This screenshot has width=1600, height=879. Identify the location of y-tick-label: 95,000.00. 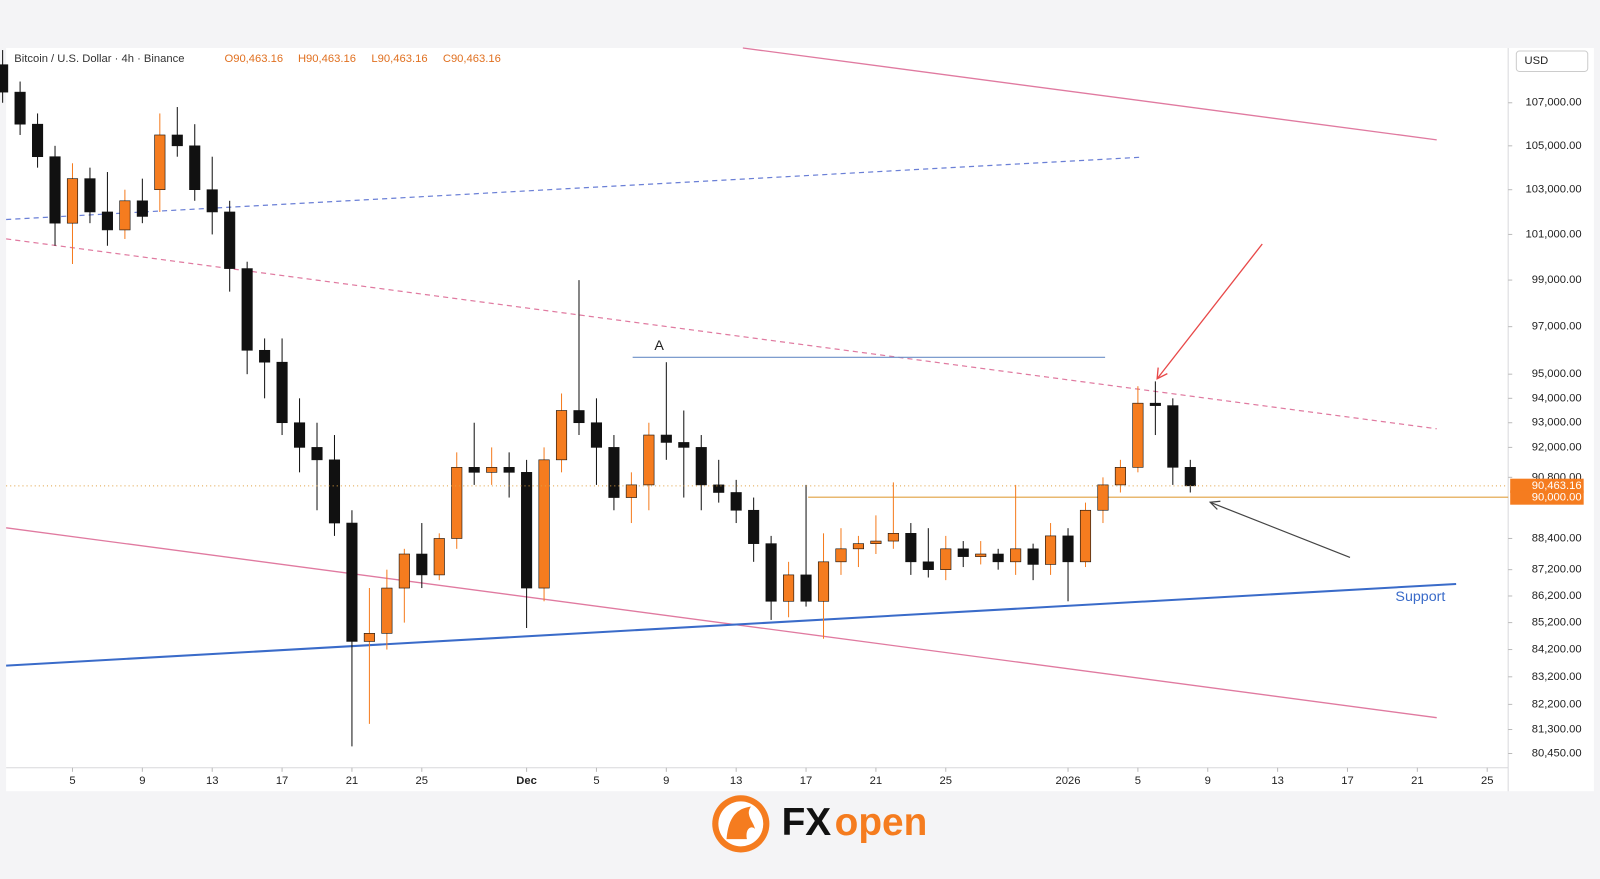
(1557, 374).